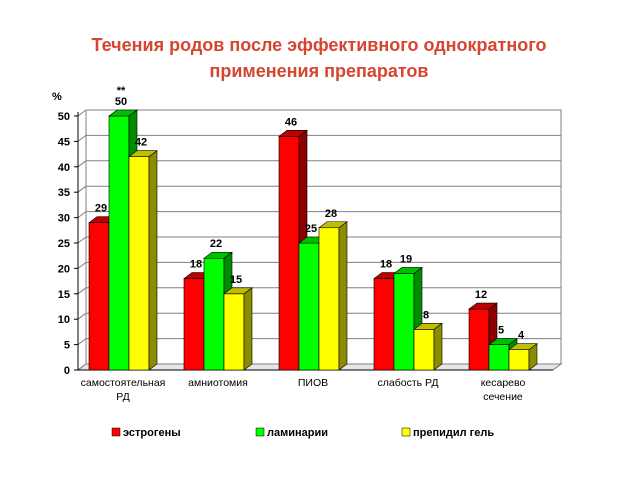 This screenshot has width=638, height=479. Describe the element at coordinates (64, 269) in the screenshot. I see `y-tick-label: 20` at that location.